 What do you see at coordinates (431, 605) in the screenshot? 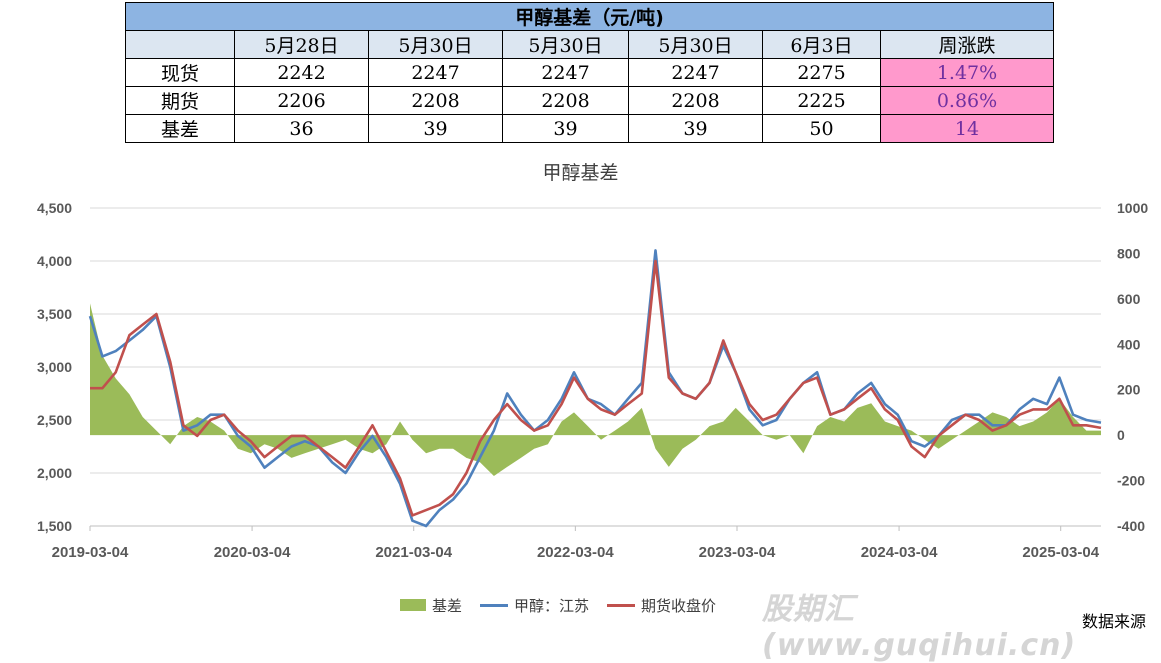
I see `legend-item-basis: 基差` at bounding box center [431, 605].